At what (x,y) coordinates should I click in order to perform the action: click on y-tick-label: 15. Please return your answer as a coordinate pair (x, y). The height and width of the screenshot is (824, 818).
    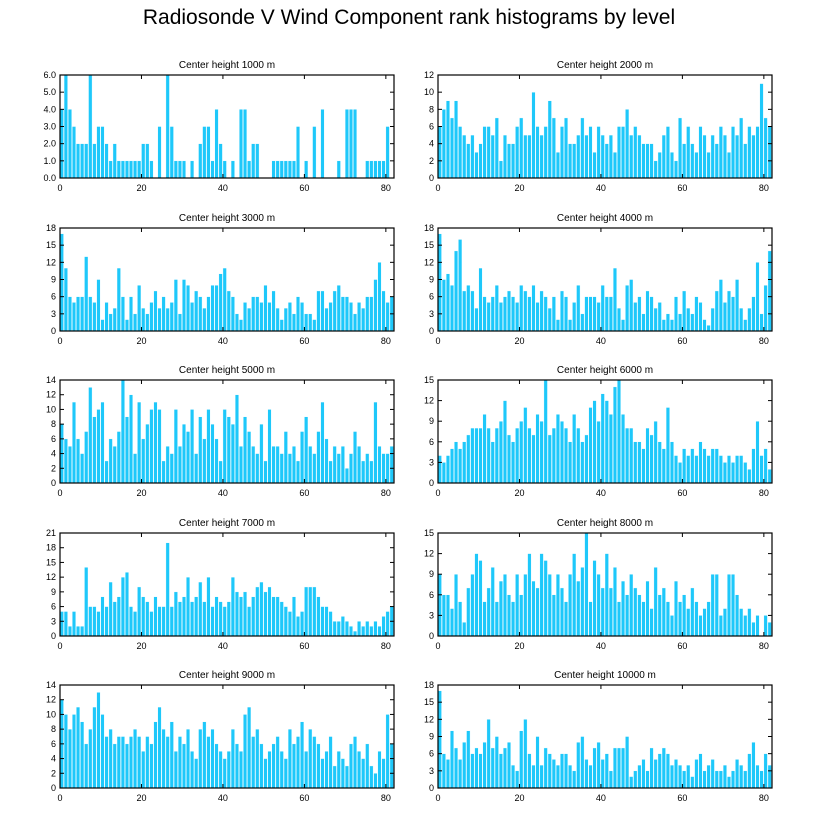
    Looking at the image, I should click on (51, 562).